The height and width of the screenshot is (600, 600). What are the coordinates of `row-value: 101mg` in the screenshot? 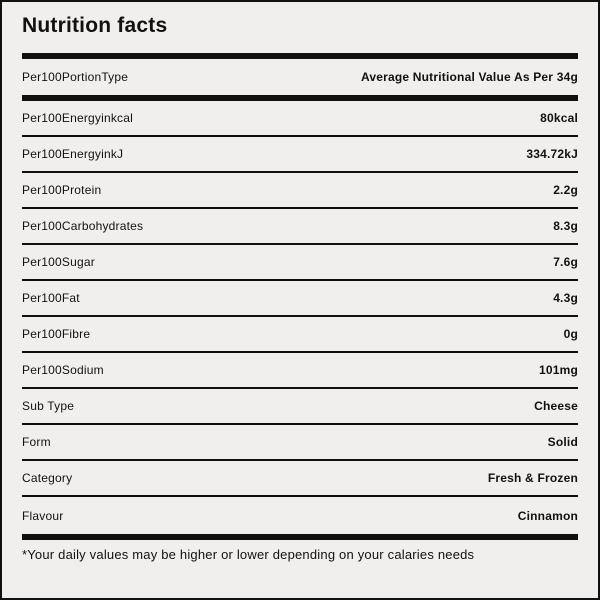 It's located at (558, 370).